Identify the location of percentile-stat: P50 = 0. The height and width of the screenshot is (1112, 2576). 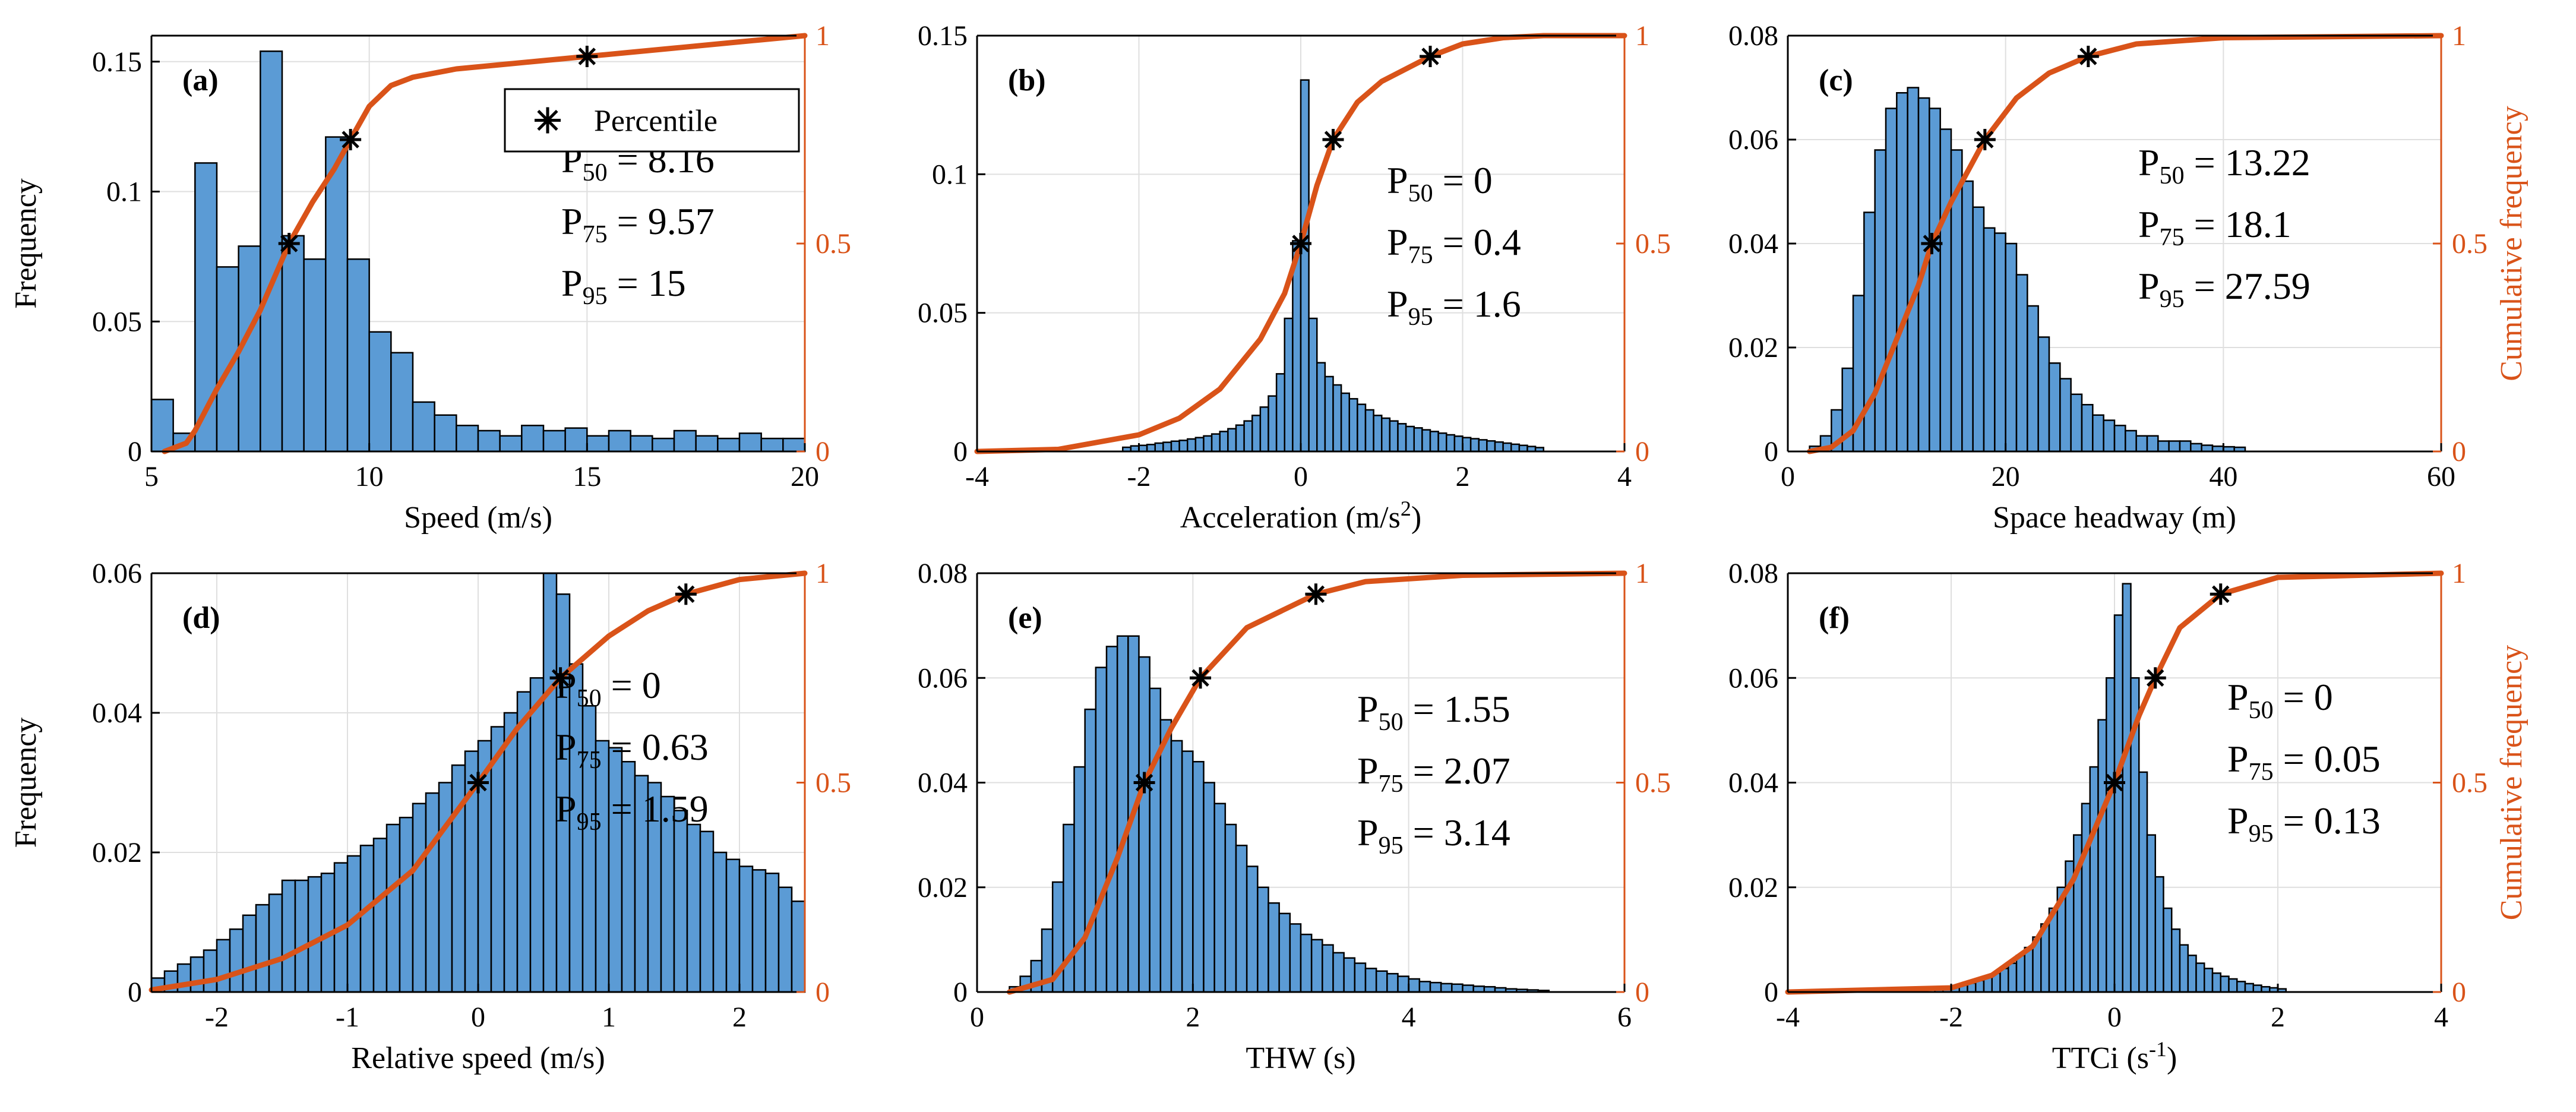
(2280, 700).